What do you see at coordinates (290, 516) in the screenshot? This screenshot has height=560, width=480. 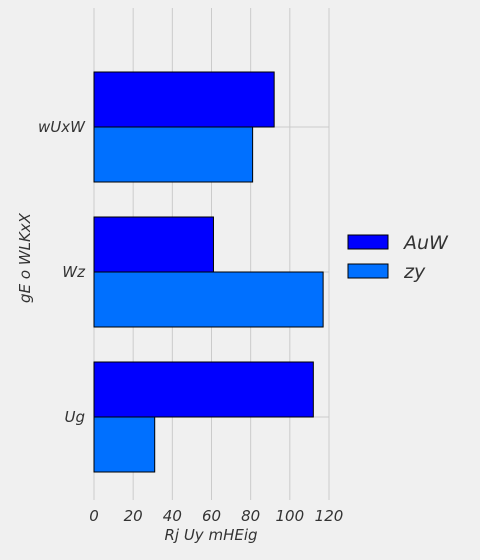 I see `x-tick-label: 100` at bounding box center [290, 516].